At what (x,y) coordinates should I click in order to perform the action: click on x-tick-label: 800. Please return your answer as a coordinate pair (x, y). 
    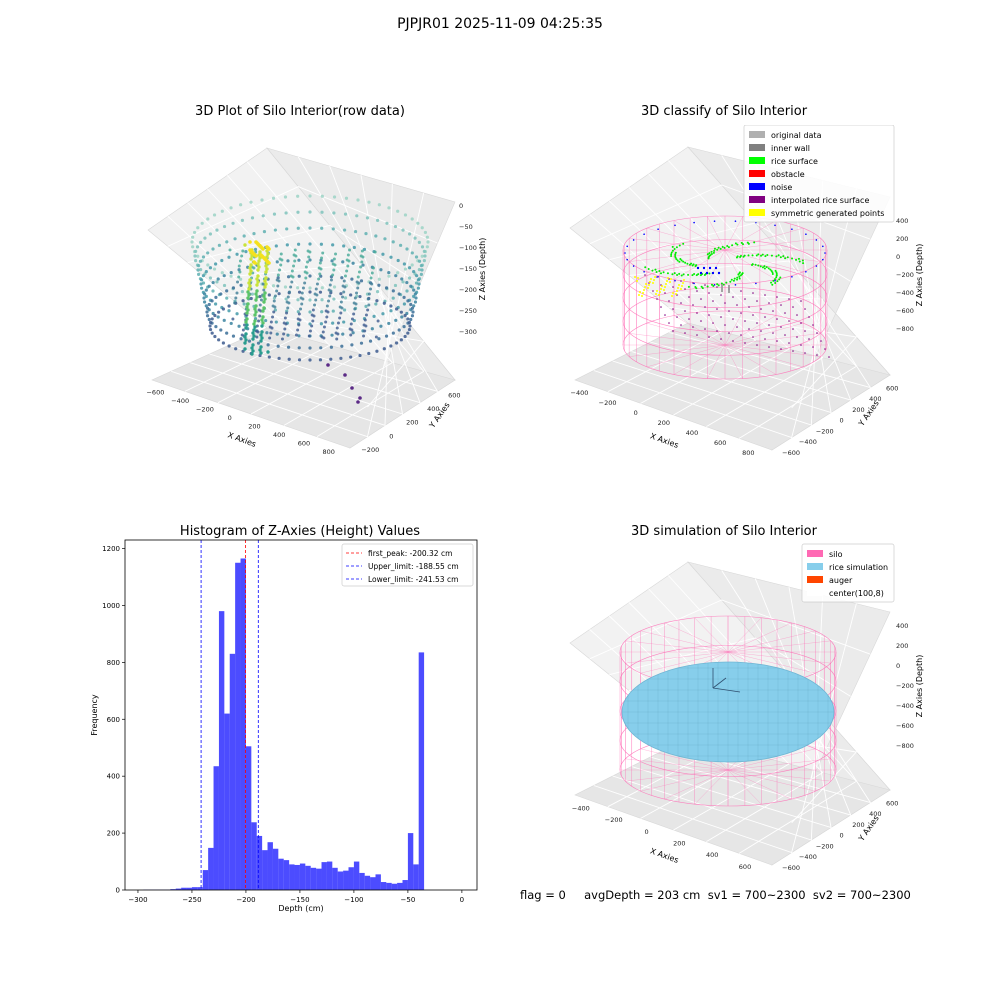
    Looking at the image, I should click on (328, 452).